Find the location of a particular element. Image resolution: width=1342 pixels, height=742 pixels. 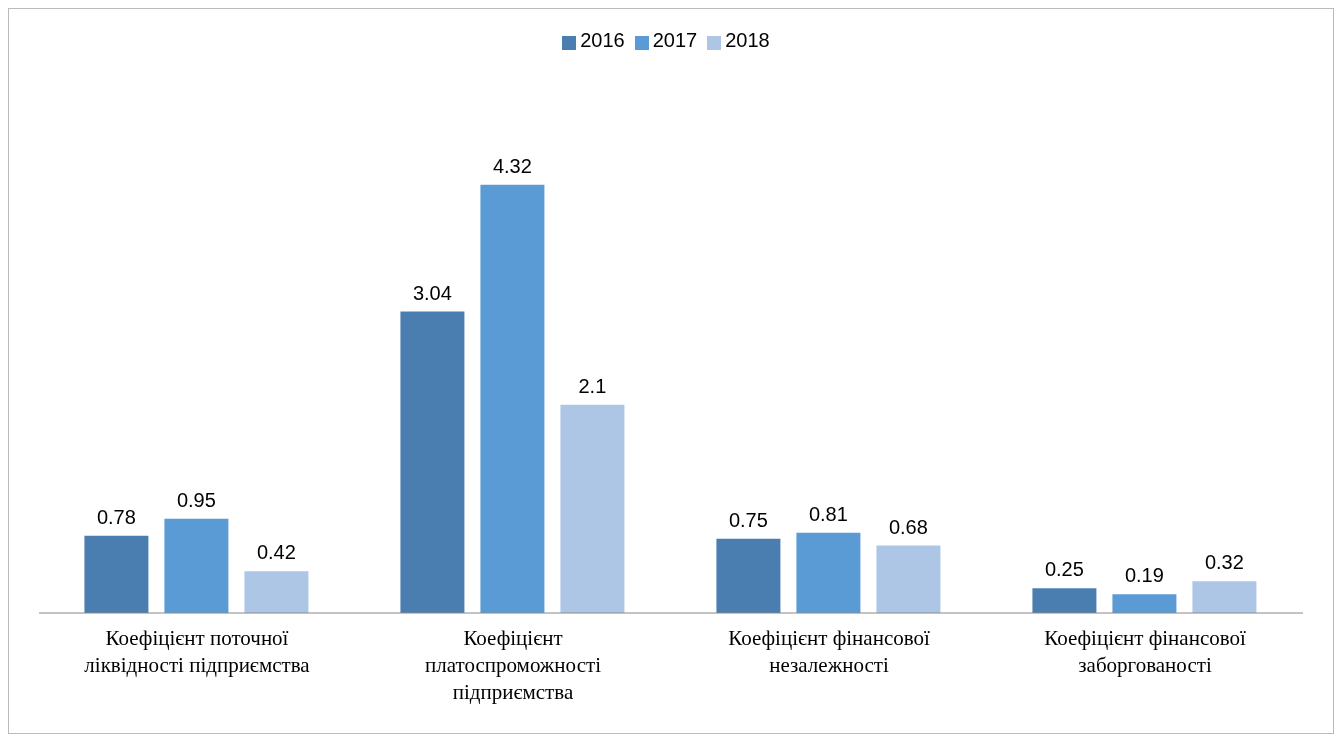

legend-label: 2018 is located at coordinates (747, 40).